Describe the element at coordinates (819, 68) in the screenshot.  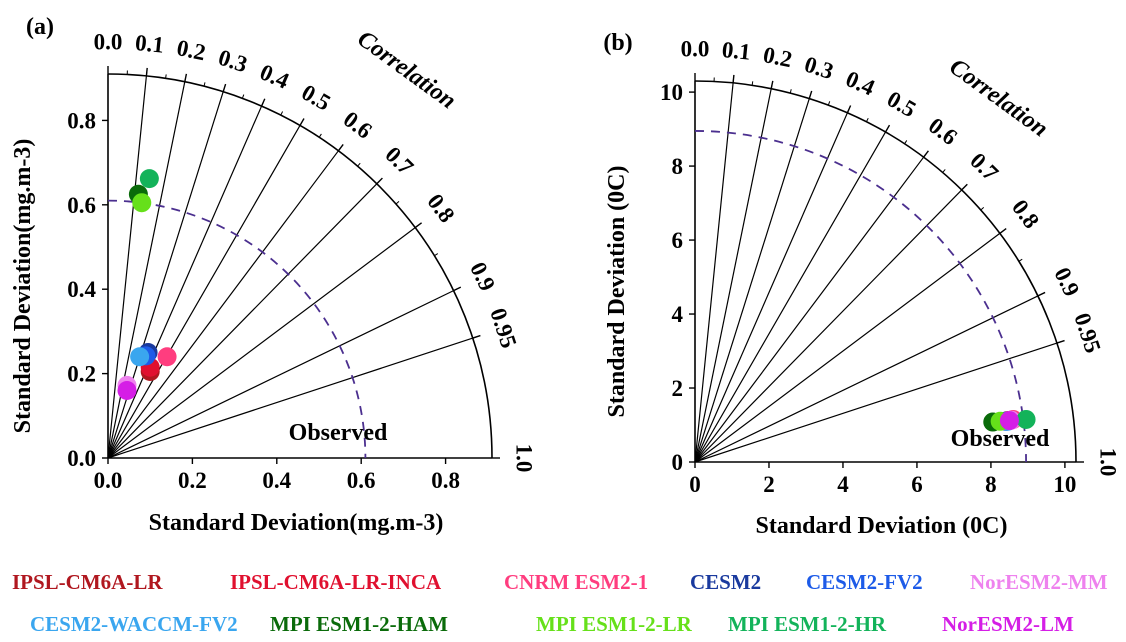
I see `correlation-tick-label: 0.3` at that location.